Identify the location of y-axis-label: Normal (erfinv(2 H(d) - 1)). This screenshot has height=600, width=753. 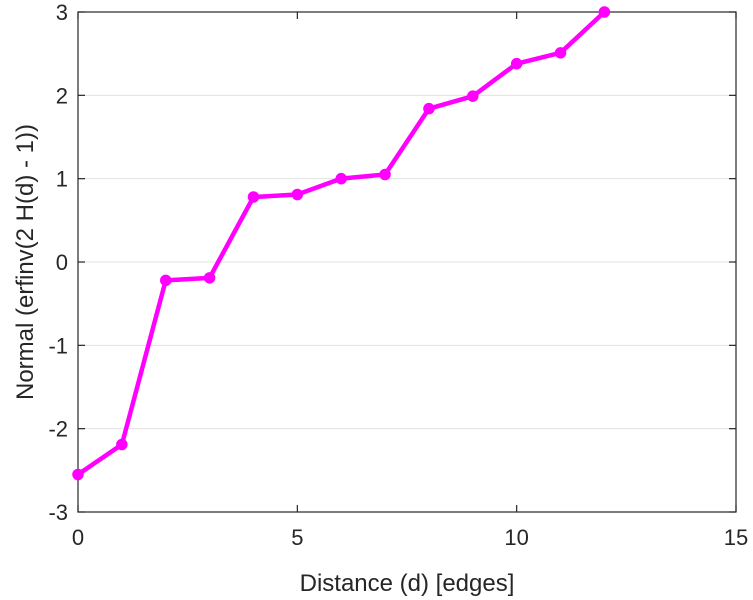
(25, 262).